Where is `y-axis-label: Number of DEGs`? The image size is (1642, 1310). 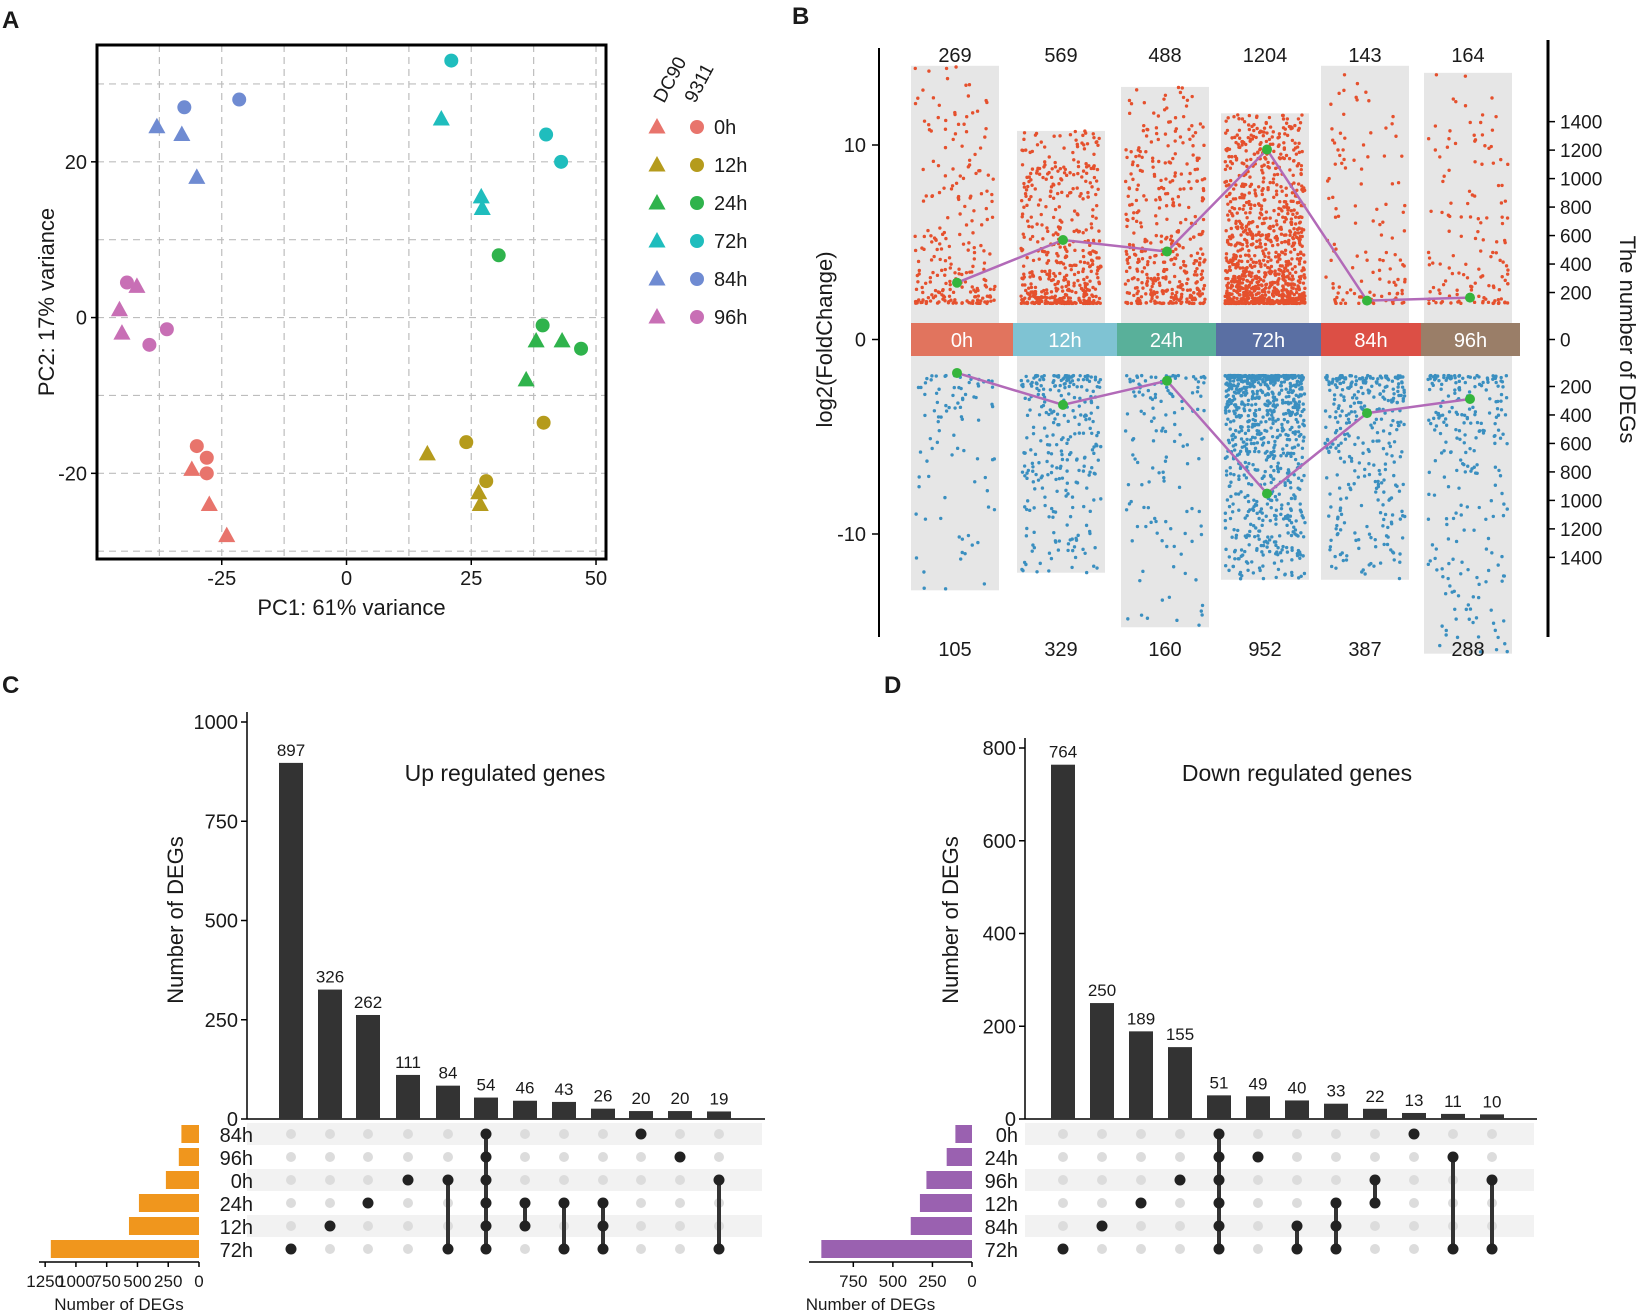
y-axis-label: Number of DEGs is located at coordinates (950, 920).